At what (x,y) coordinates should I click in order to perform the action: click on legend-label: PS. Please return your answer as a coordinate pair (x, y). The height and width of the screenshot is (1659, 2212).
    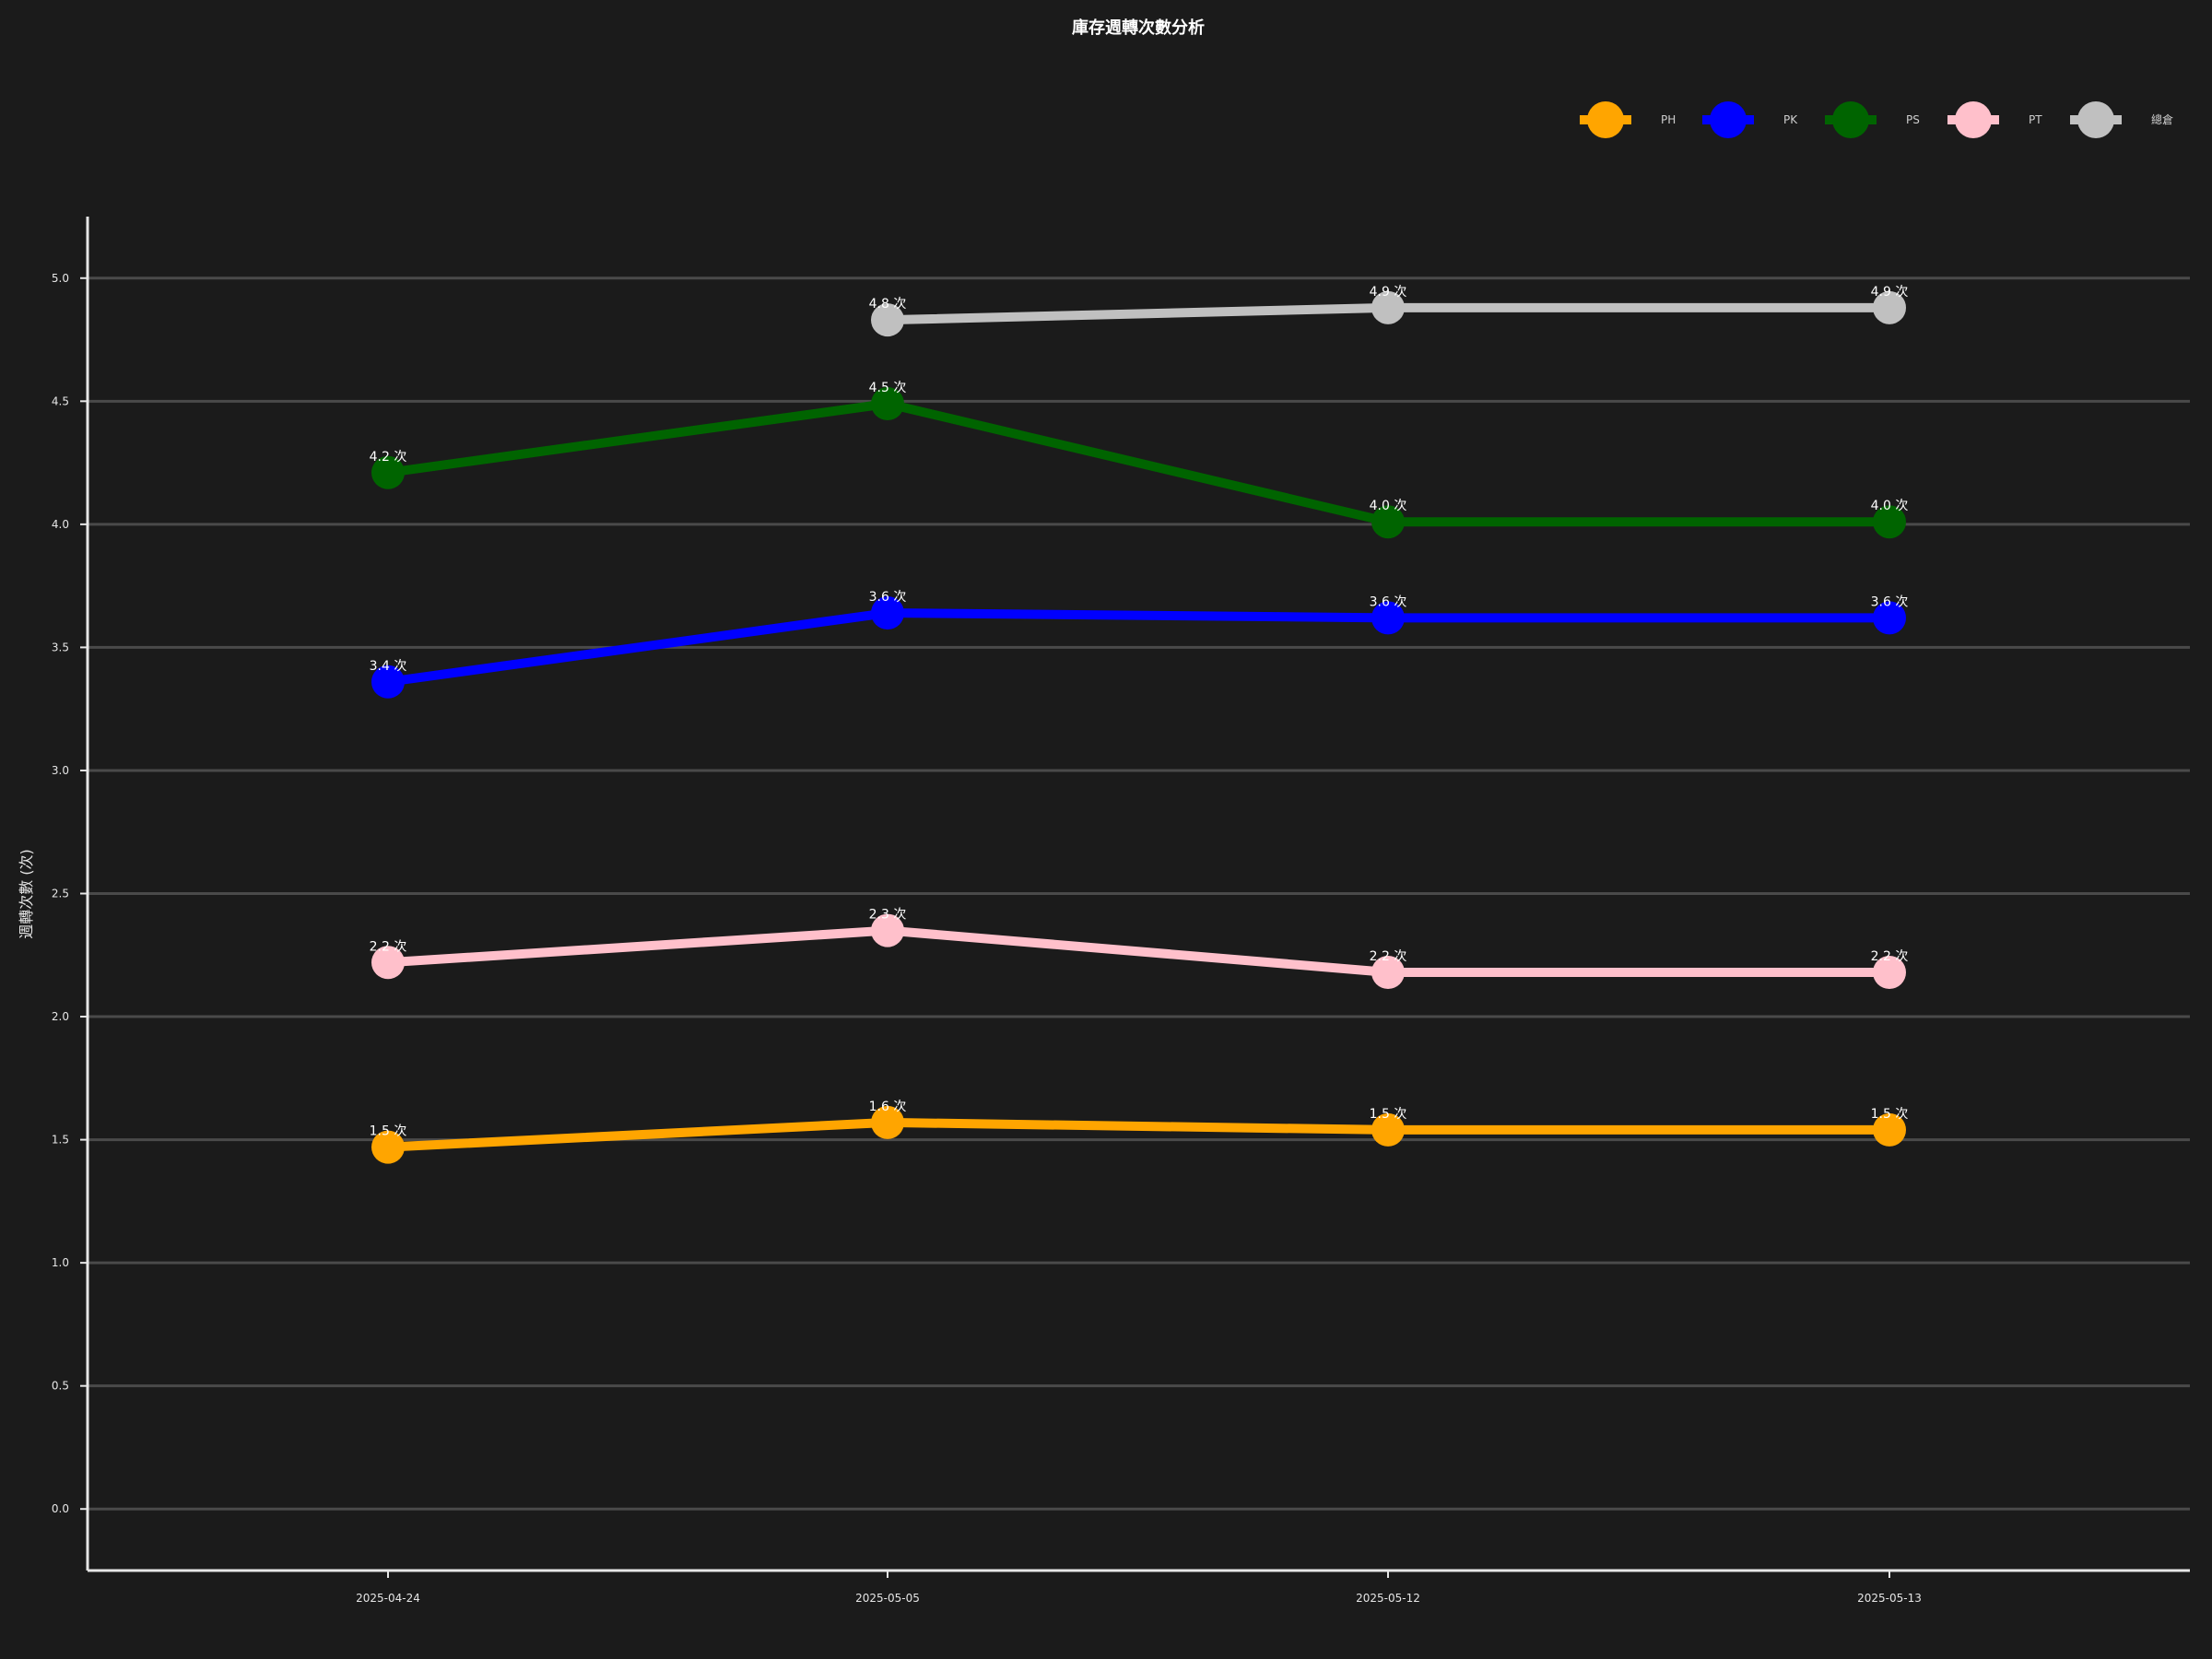
    Looking at the image, I should click on (1913, 119).